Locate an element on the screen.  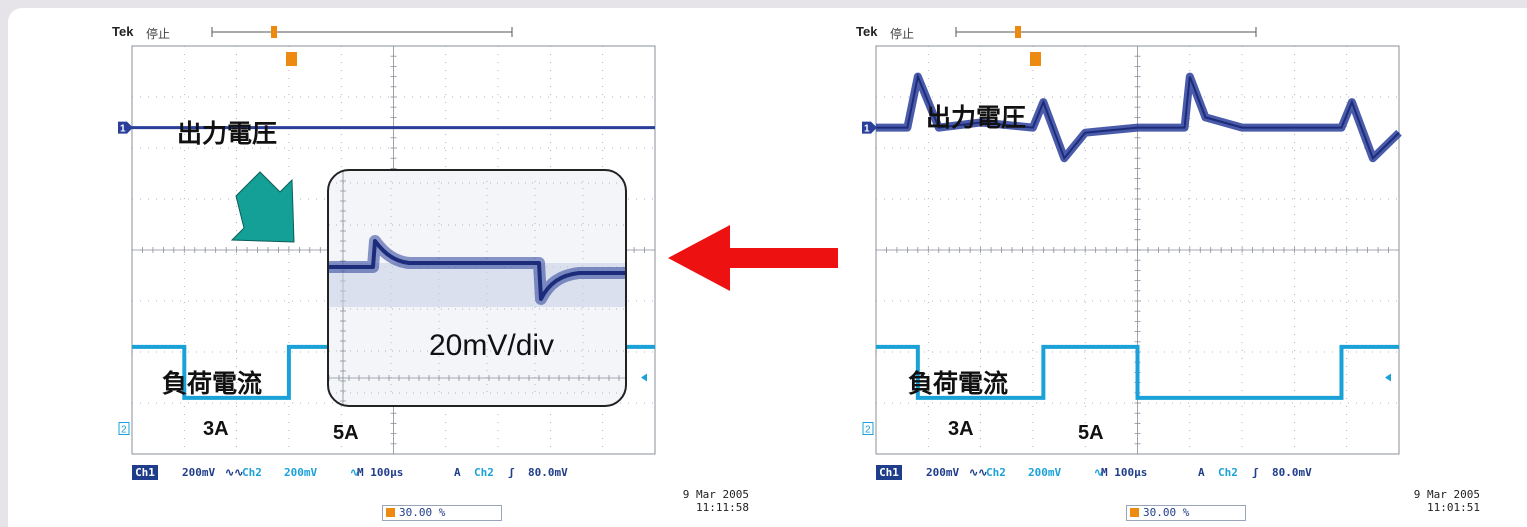
capture-timestamp: 9 Mar 2005 11:11:58 is located at coordinates (699, 501).